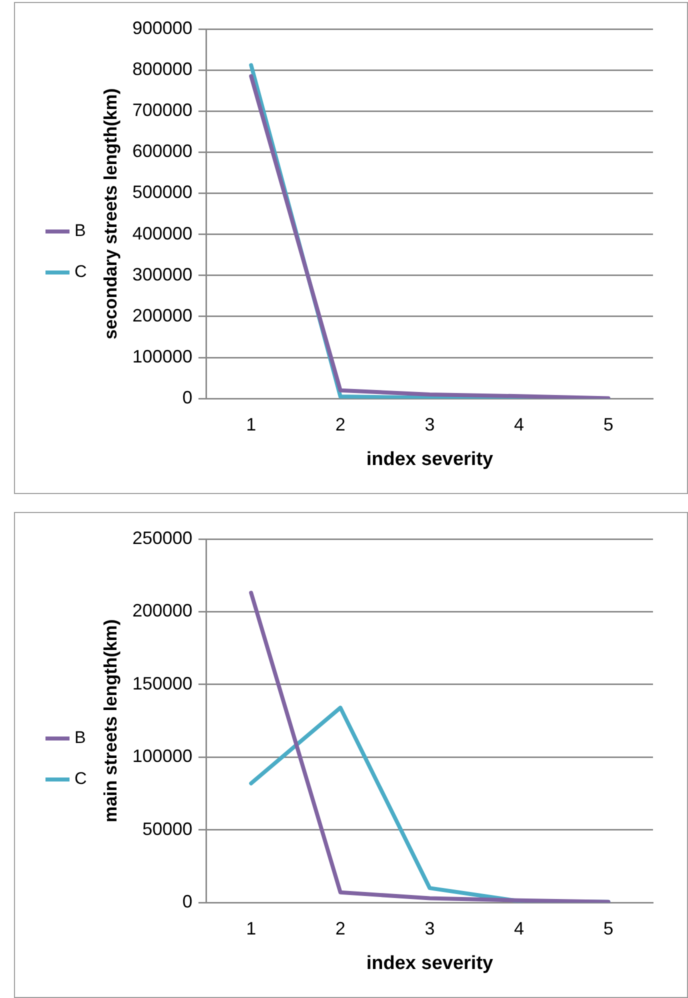 This screenshot has width=688, height=998. I want to click on y-tick-label: 300000, so click(162, 274).